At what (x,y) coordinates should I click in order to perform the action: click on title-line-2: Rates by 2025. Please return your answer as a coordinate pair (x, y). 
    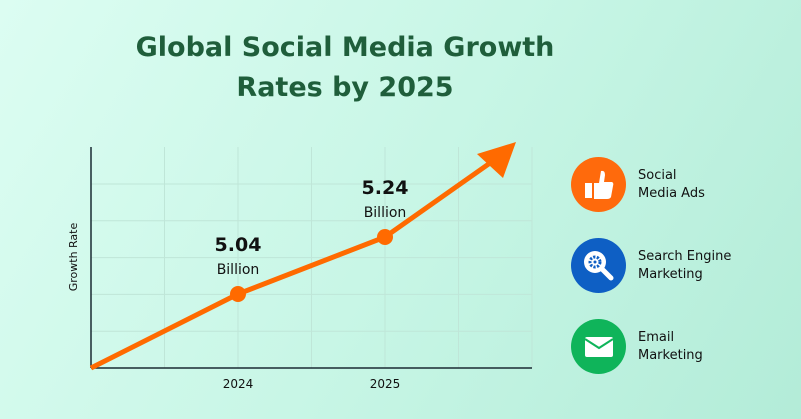
    Looking at the image, I should click on (345, 87).